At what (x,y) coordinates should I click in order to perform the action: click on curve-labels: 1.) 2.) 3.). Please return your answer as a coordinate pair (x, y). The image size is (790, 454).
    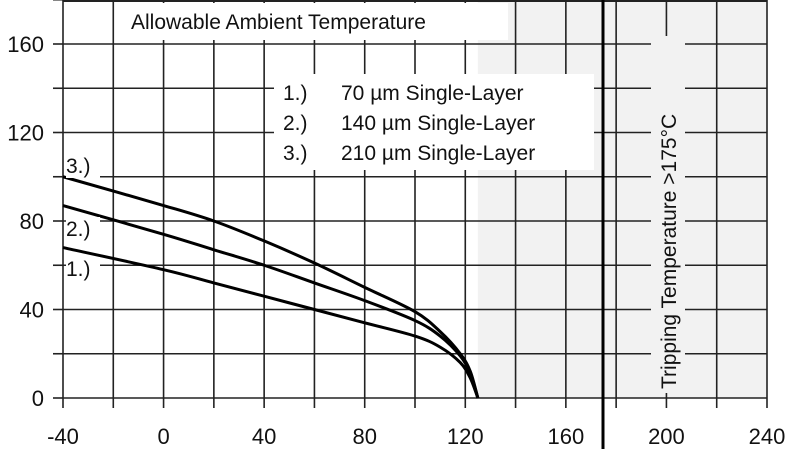
    Looking at the image, I should click on (83, 217).